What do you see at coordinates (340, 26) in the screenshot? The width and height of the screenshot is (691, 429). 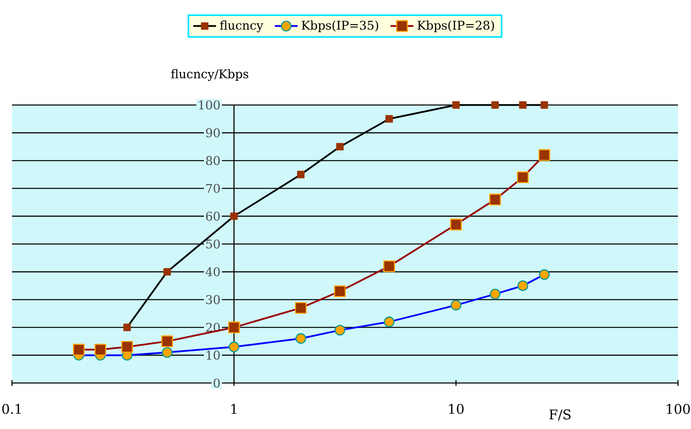 I see `legend-label: Kbps(IP=35)` at bounding box center [340, 26].